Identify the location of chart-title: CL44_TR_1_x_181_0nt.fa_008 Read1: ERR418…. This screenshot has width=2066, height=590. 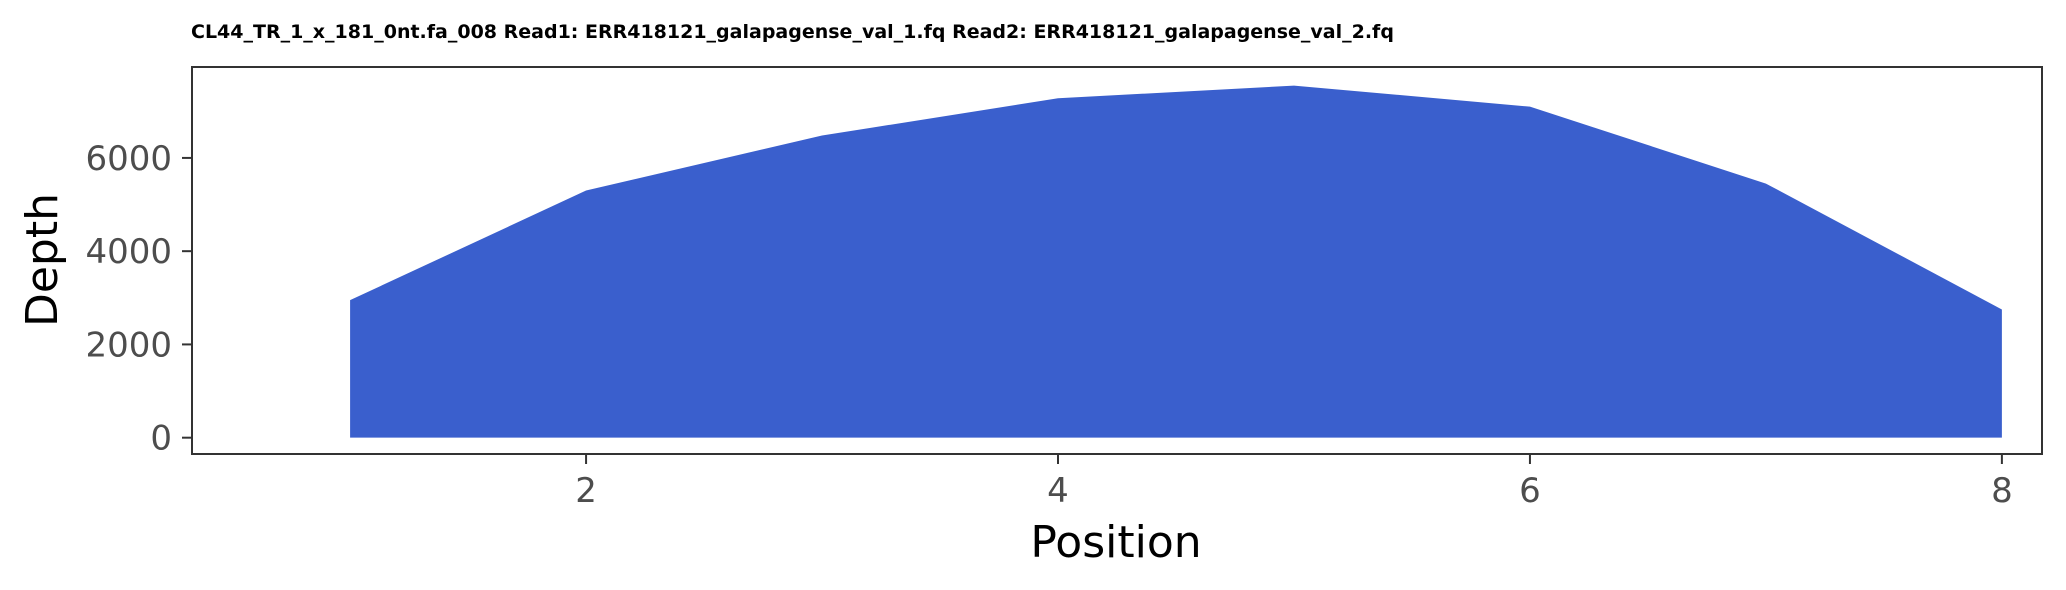
(792, 32).